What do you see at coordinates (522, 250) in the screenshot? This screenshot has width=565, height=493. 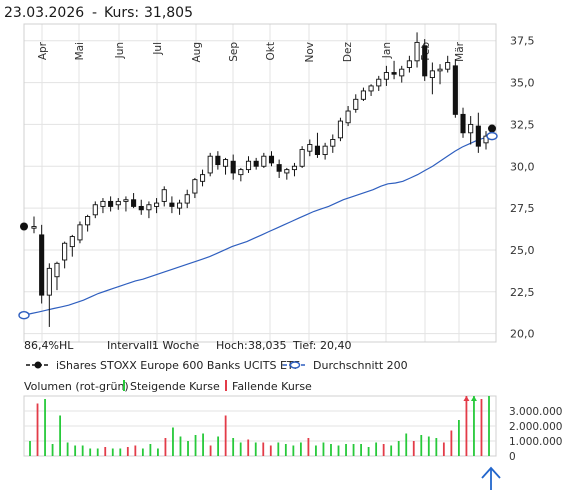 I see `price-tick-label: 25,0` at bounding box center [522, 250].